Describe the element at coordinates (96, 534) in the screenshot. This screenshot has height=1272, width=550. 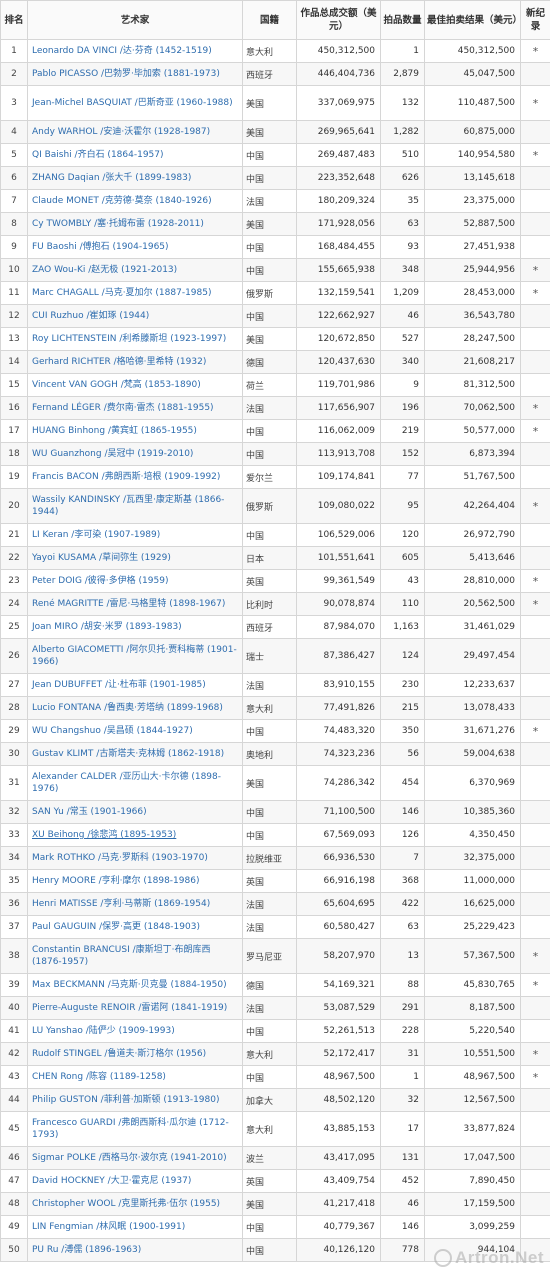
I see `artist-link: LI Keran /李可染 (1907-1989)` at that location.